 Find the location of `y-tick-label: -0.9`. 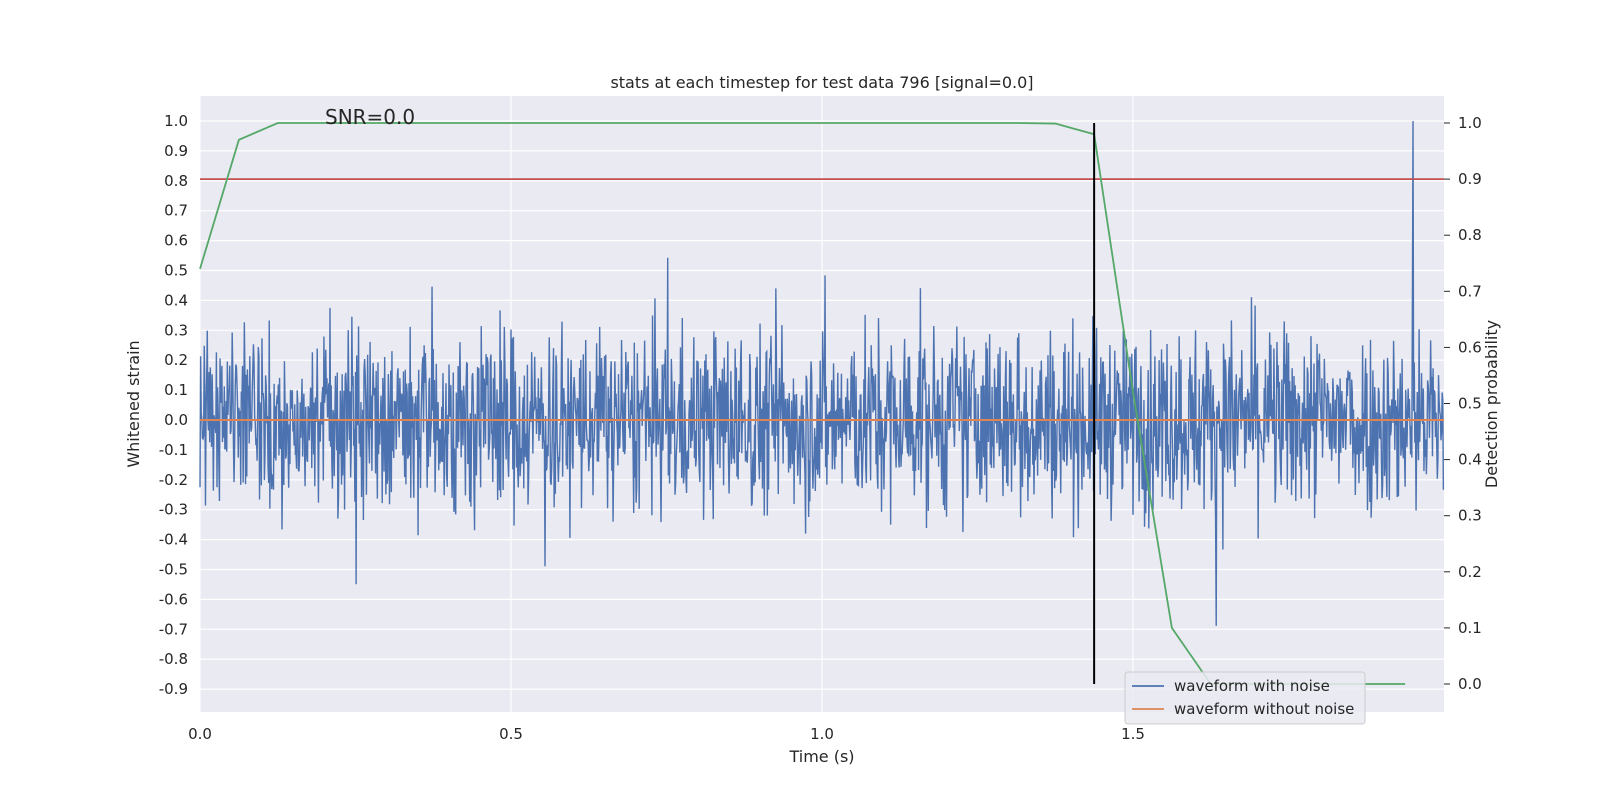

y-tick-label: -0.9 is located at coordinates (173, 689).